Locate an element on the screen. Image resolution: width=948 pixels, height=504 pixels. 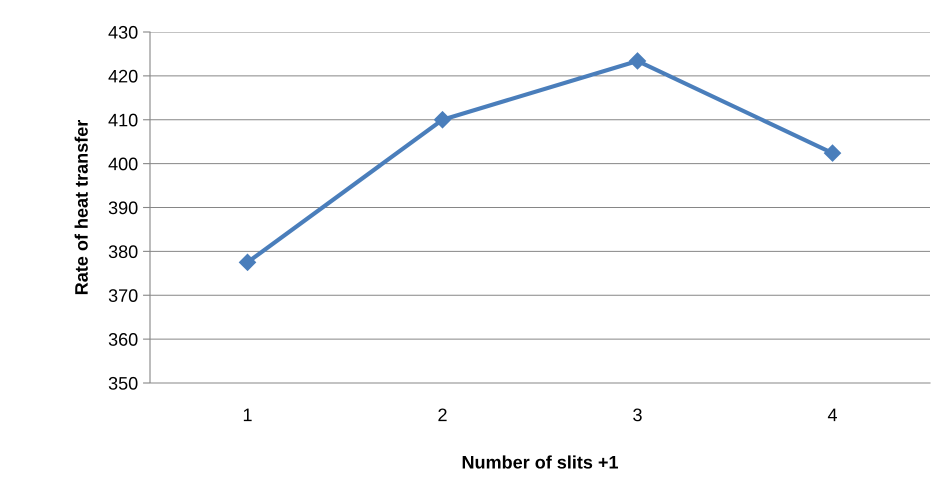
x-tick-label: 3 is located at coordinates (637, 415).